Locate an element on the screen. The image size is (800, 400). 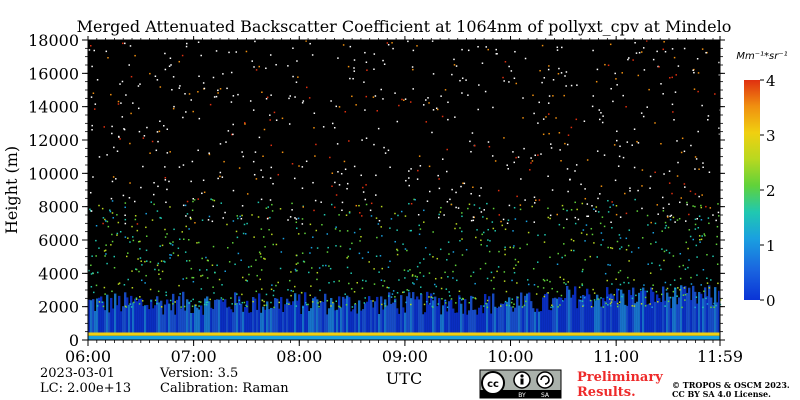
surface-layer-blue is located at coordinates (404, 337).